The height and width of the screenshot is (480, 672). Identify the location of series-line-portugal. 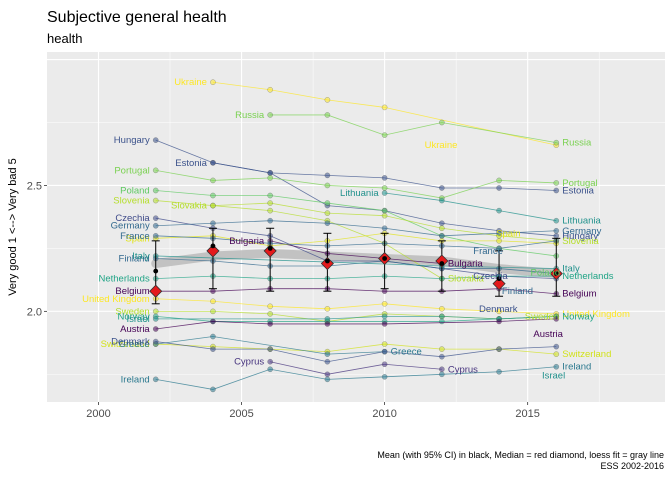
(356, 184).